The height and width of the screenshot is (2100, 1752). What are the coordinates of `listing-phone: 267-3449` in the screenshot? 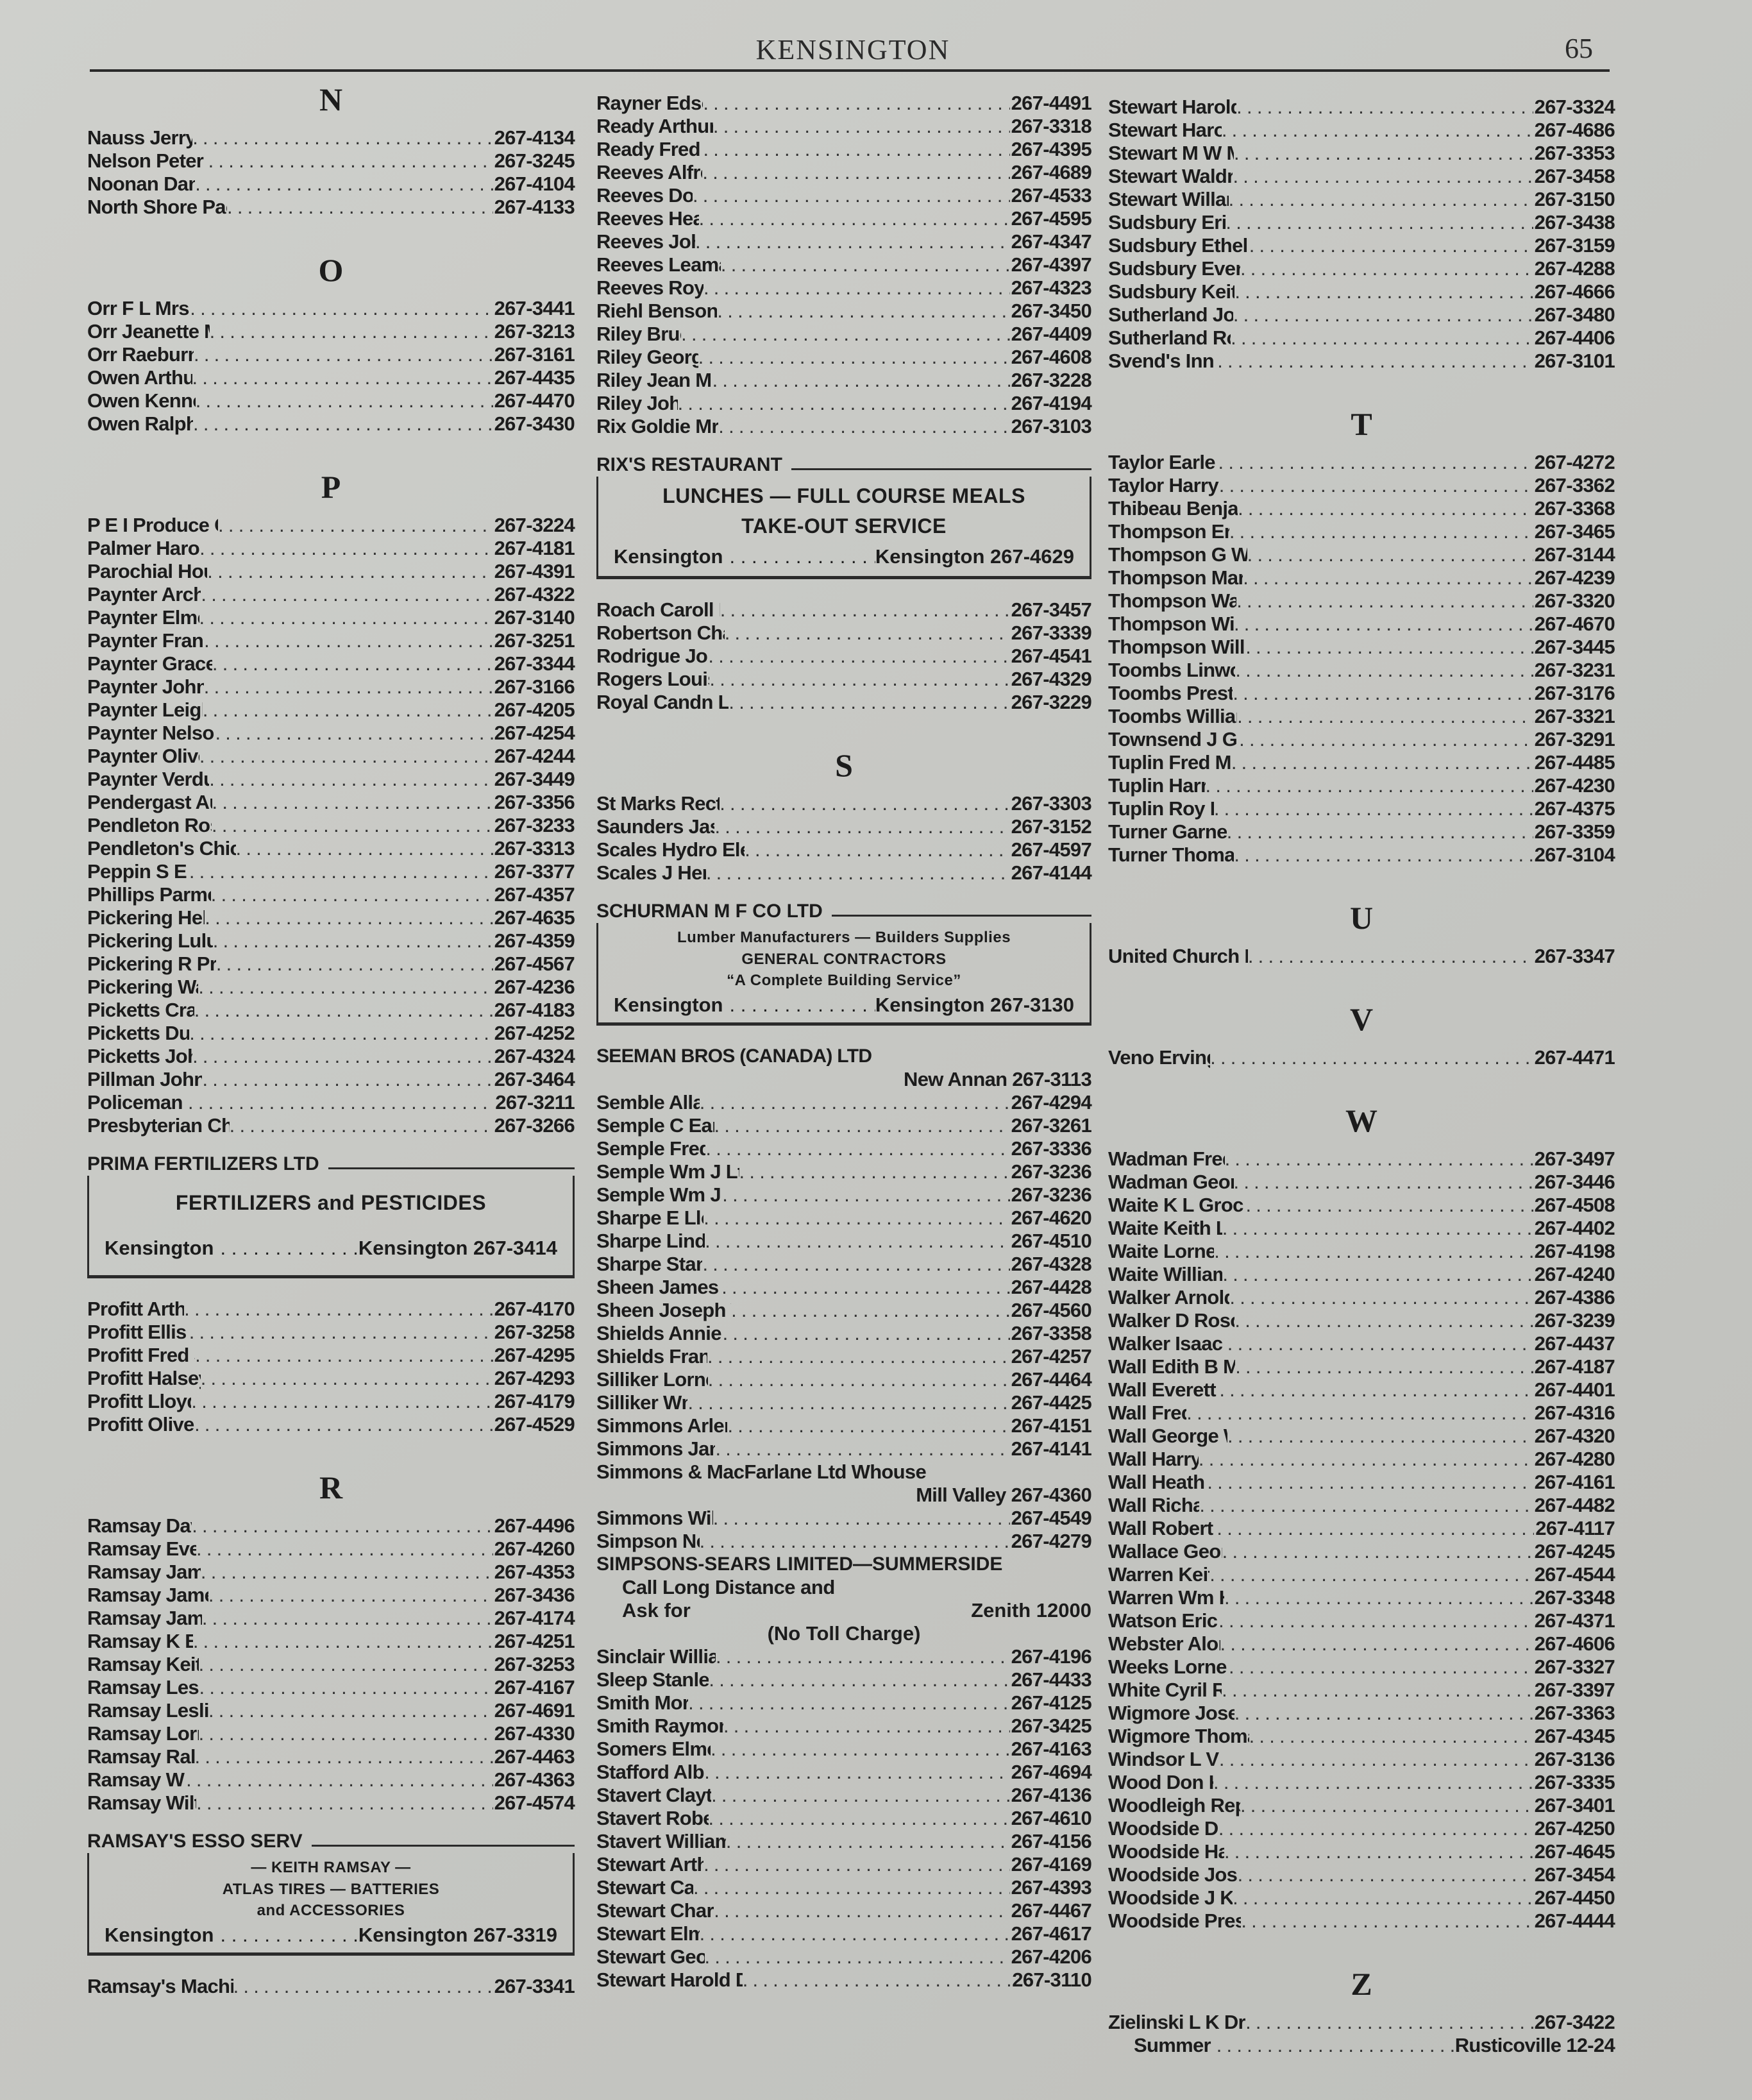 It's located at (534, 779).